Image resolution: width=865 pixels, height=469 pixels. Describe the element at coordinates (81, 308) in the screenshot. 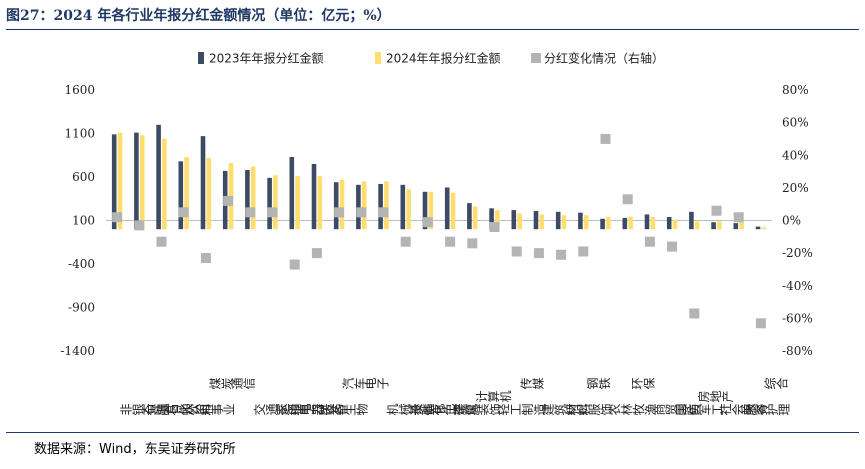

I see `left-tick-label: -900` at that location.